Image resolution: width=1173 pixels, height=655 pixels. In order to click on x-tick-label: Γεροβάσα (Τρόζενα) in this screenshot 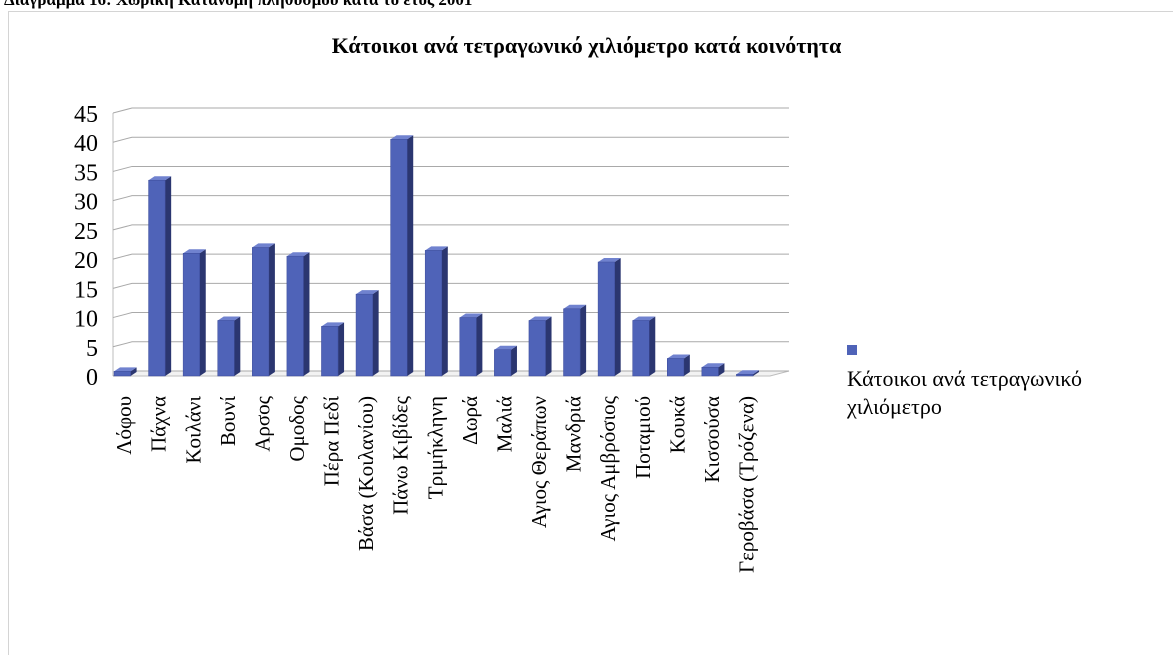, I will do `click(747, 484)`.